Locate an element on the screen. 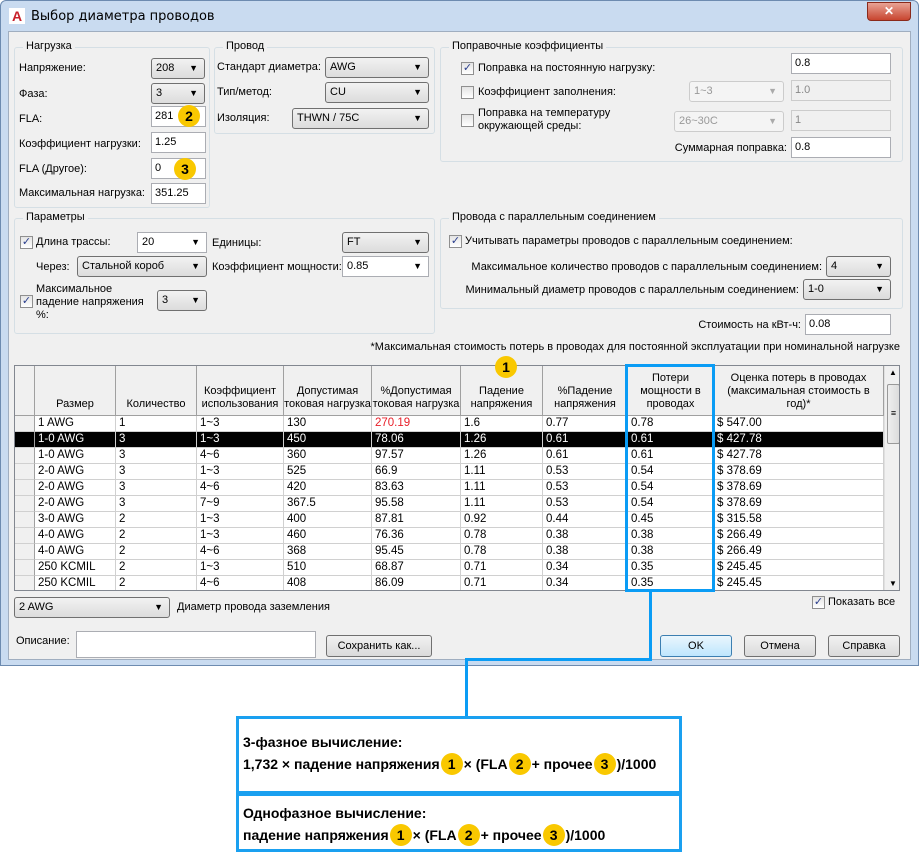 Image resolution: width=921 pixels, height=854 pixels. via-select: Стальной короб ▼ is located at coordinates (142, 266).